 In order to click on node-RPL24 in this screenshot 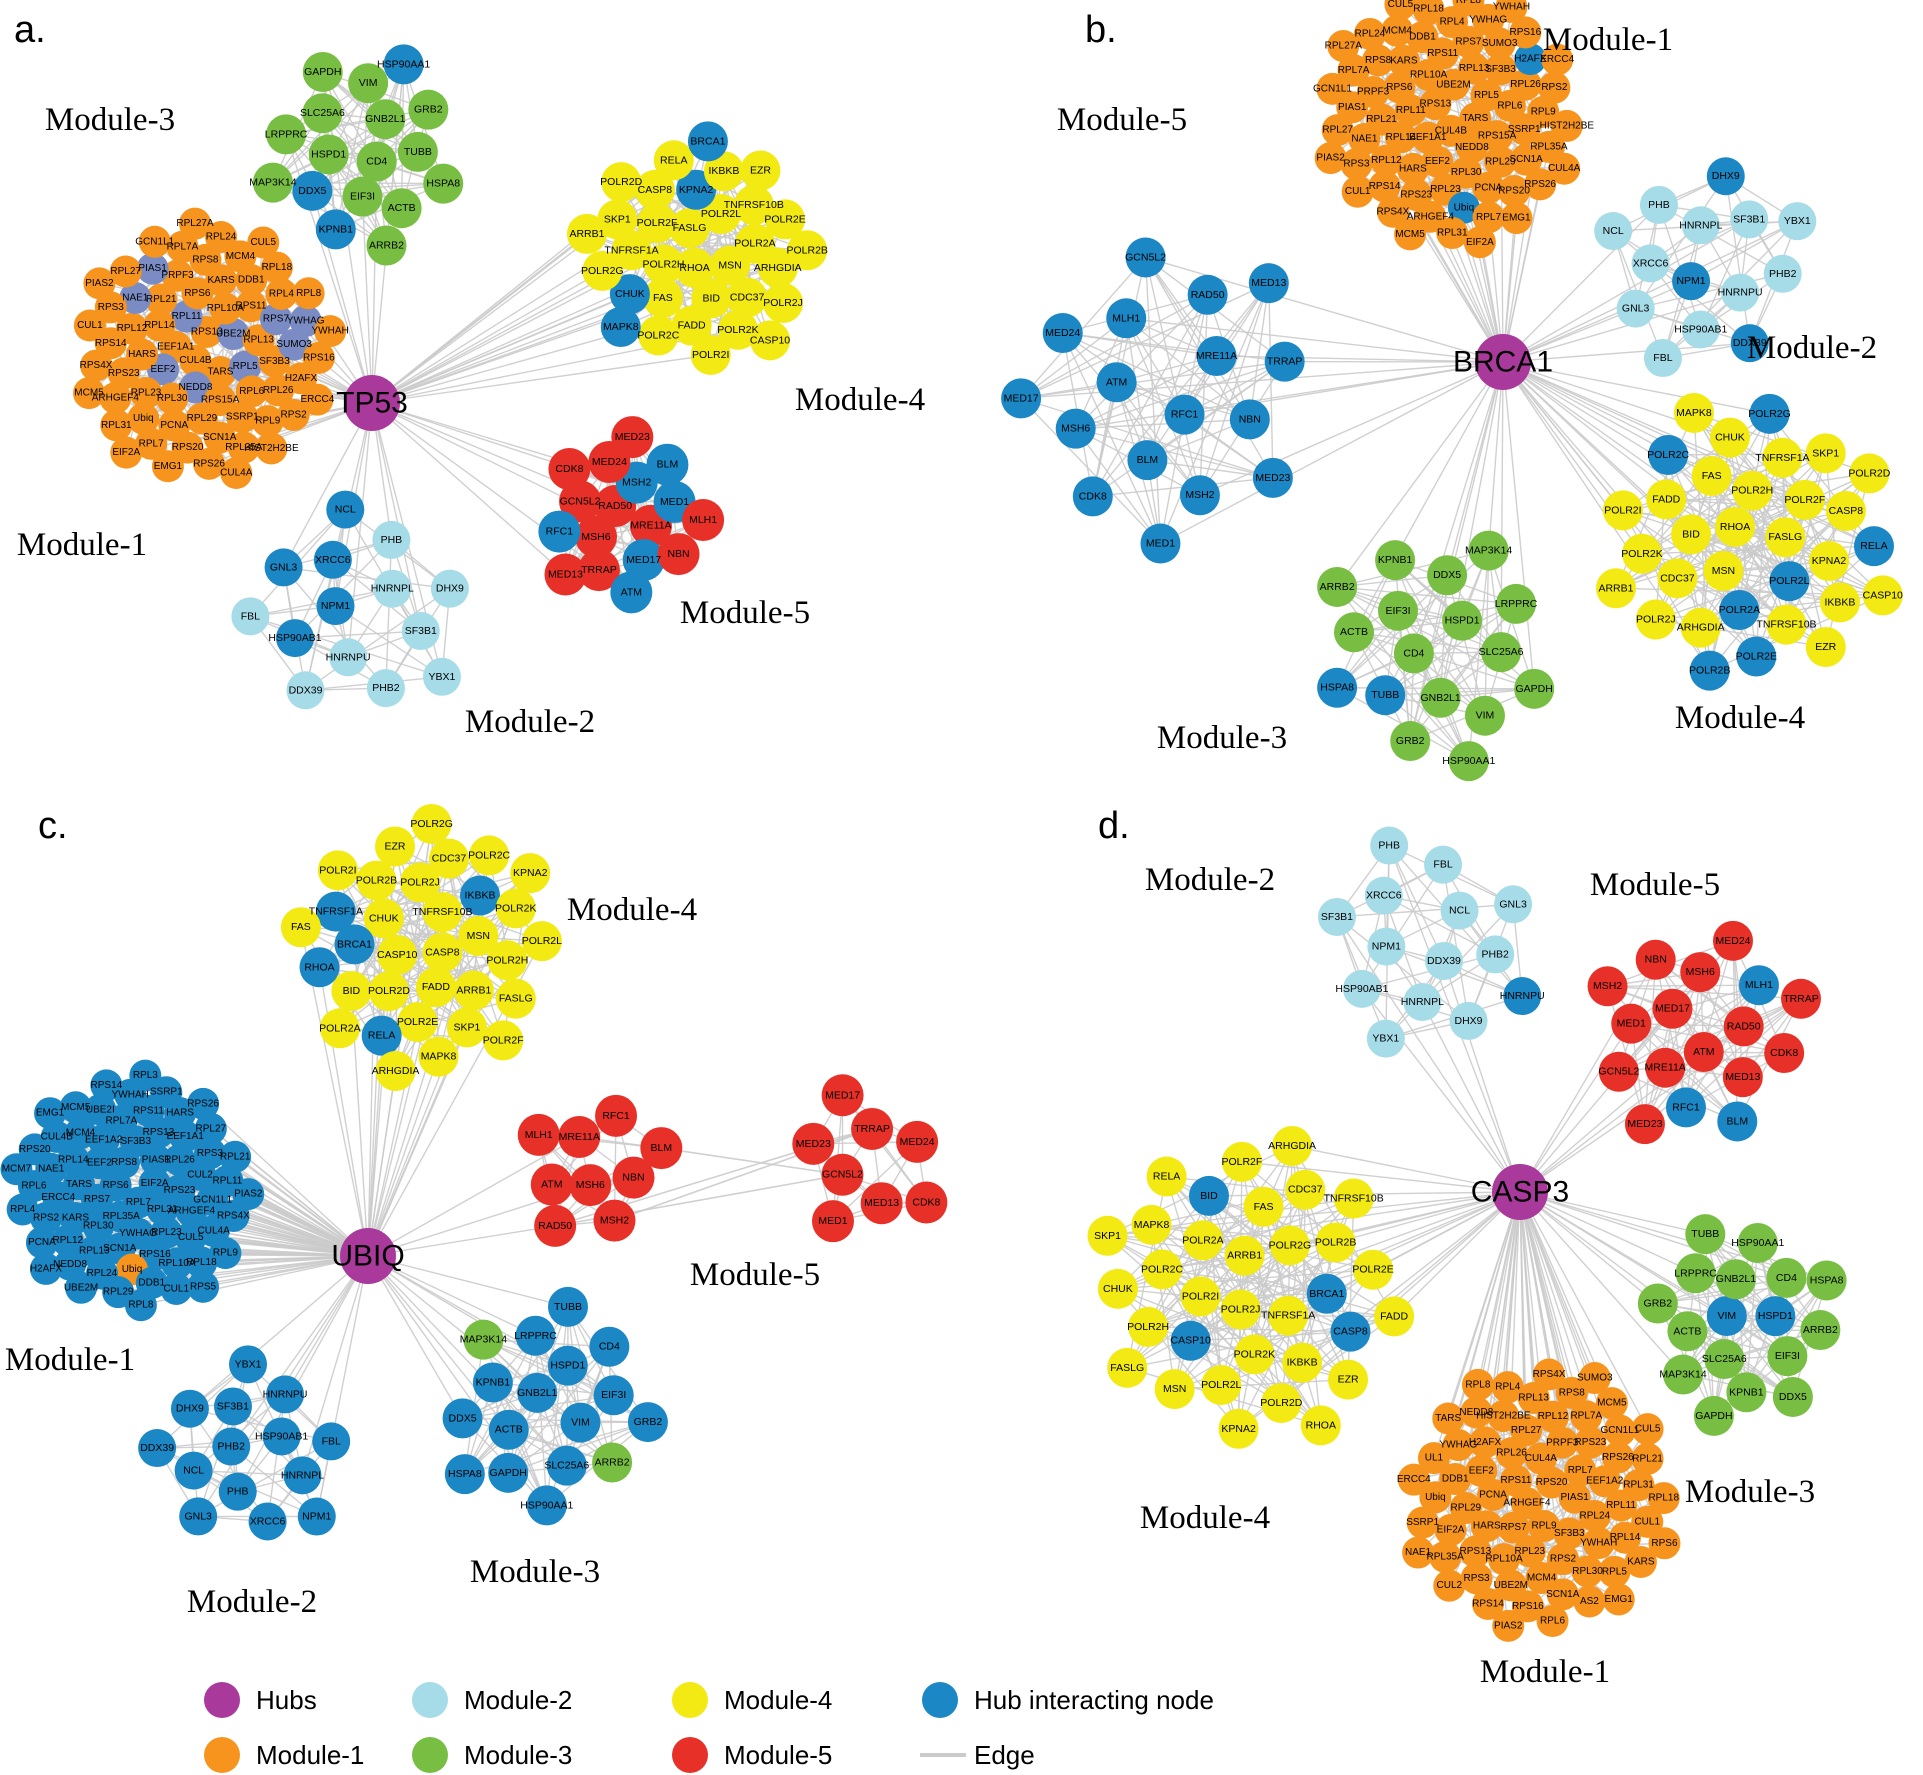, I will do `click(221, 237)`.